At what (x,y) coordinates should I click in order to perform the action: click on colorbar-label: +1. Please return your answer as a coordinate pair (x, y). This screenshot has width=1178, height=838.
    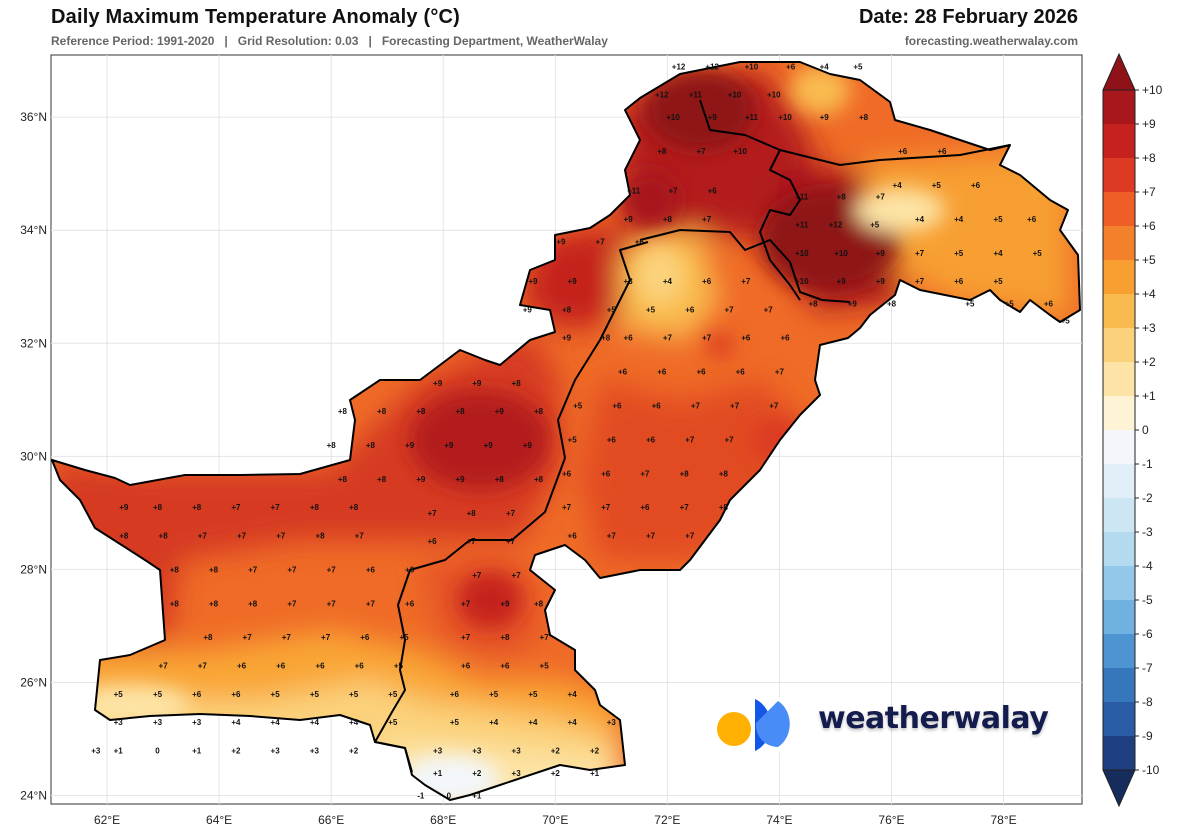
    Looking at the image, I should click on (1149, 396).